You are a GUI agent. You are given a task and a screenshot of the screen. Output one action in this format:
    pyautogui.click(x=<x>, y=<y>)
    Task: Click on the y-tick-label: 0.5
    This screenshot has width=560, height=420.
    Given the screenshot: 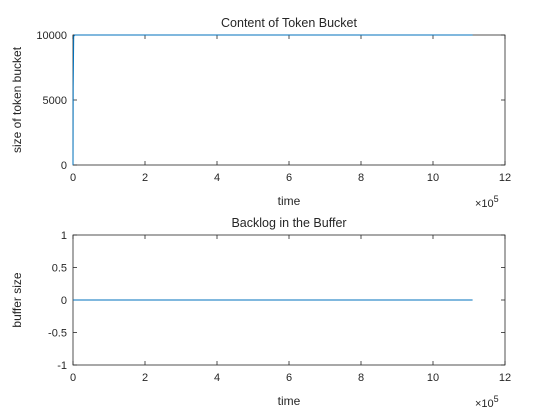 What is the action you would take?
    pyautogui.click(x=59, y=269)
    